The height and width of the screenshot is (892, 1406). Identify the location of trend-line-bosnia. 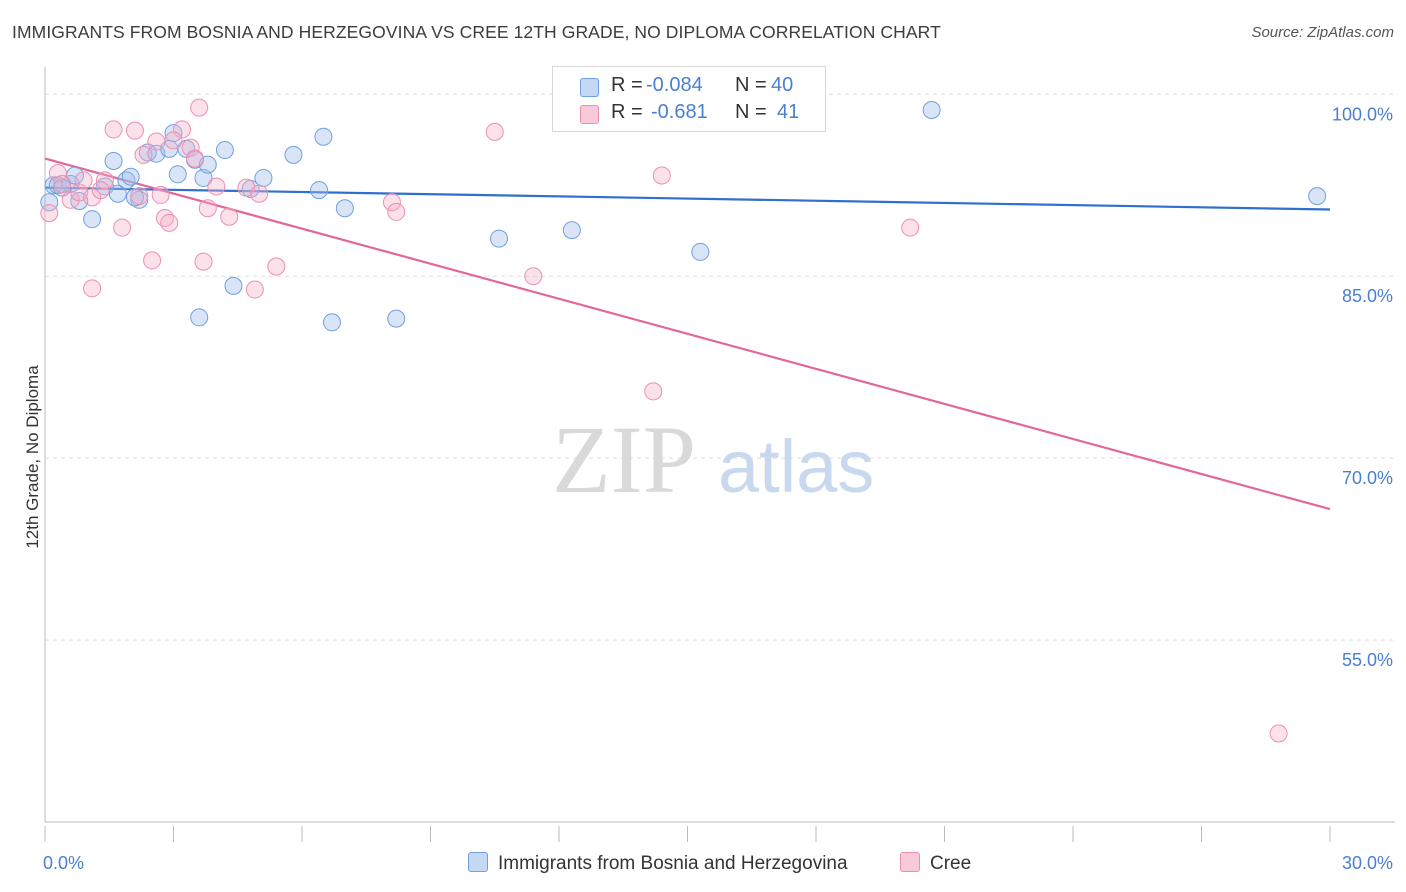
(687, 198).